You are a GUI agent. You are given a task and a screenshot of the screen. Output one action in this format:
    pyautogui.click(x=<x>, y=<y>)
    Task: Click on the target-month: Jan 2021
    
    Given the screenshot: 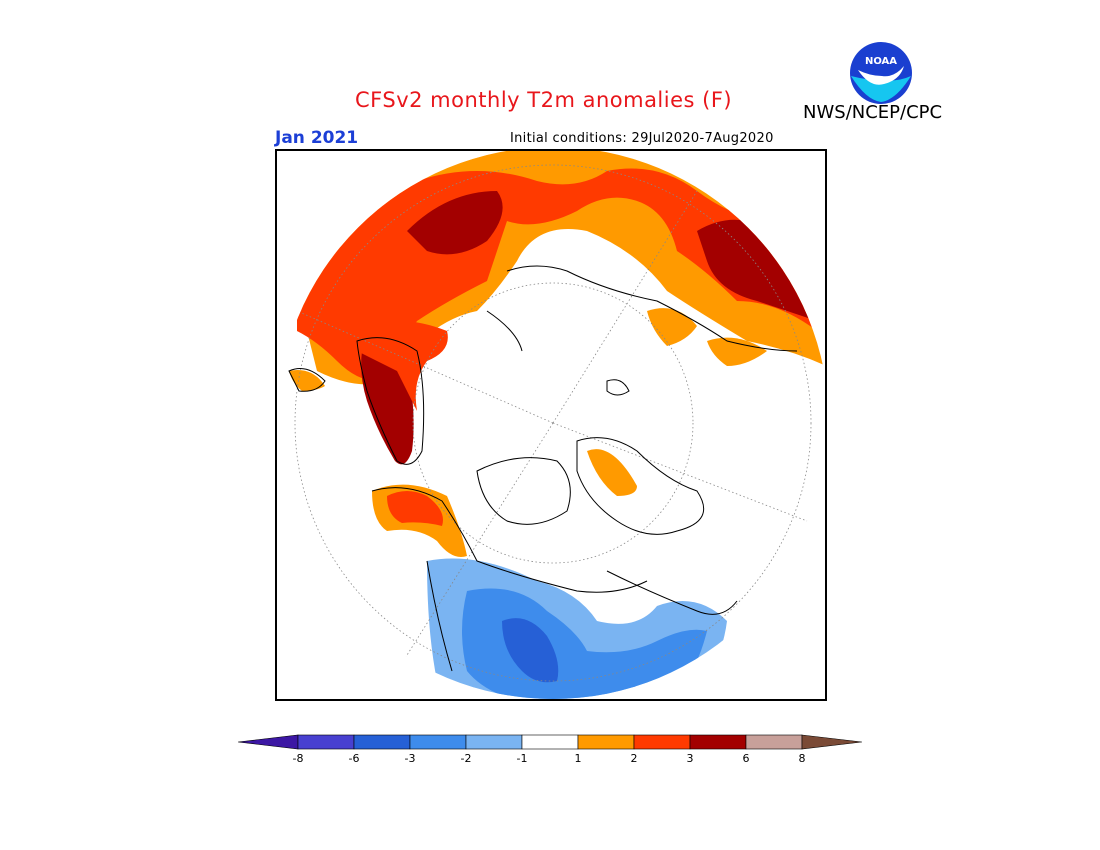 What is the action you would take?
    pyautogui.click(x=317, y=138)
    